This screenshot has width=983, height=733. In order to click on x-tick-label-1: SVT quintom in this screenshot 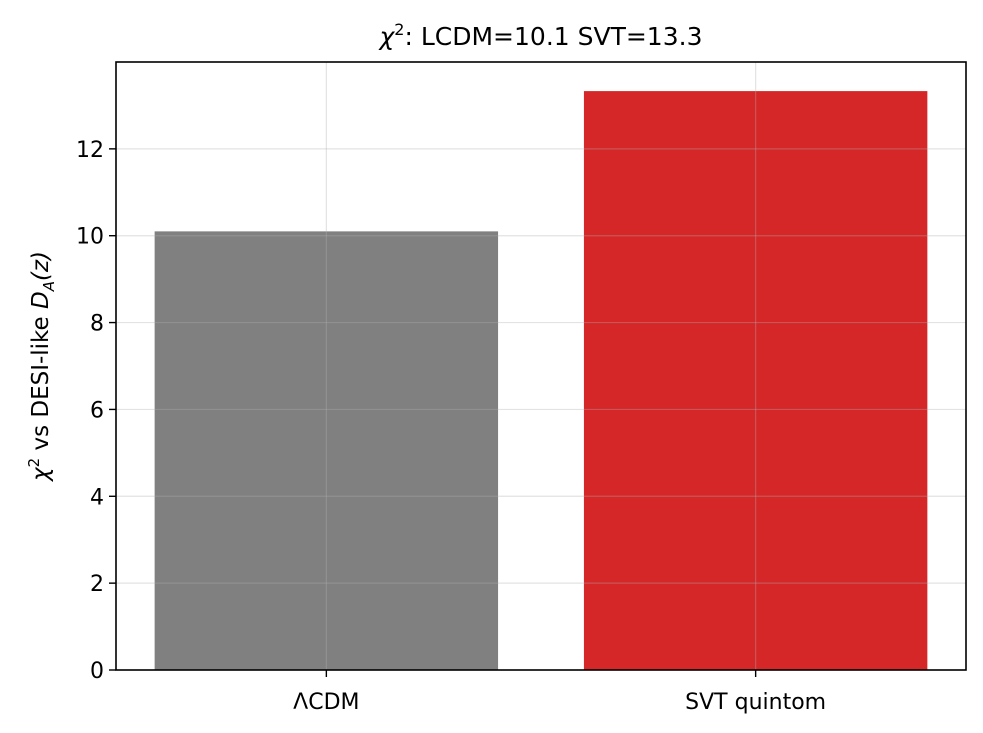, I will do `click(755, 702)`.